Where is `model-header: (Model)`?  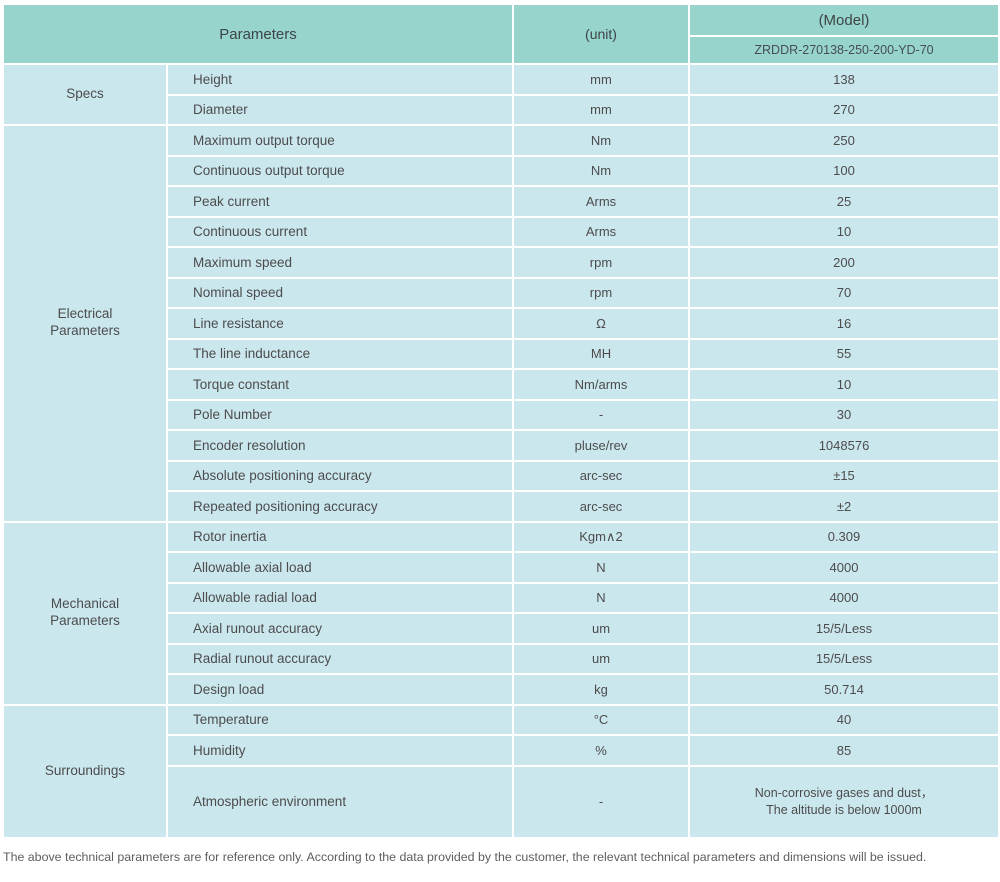 model-header: (Model) is located at coordinates (844, 20).